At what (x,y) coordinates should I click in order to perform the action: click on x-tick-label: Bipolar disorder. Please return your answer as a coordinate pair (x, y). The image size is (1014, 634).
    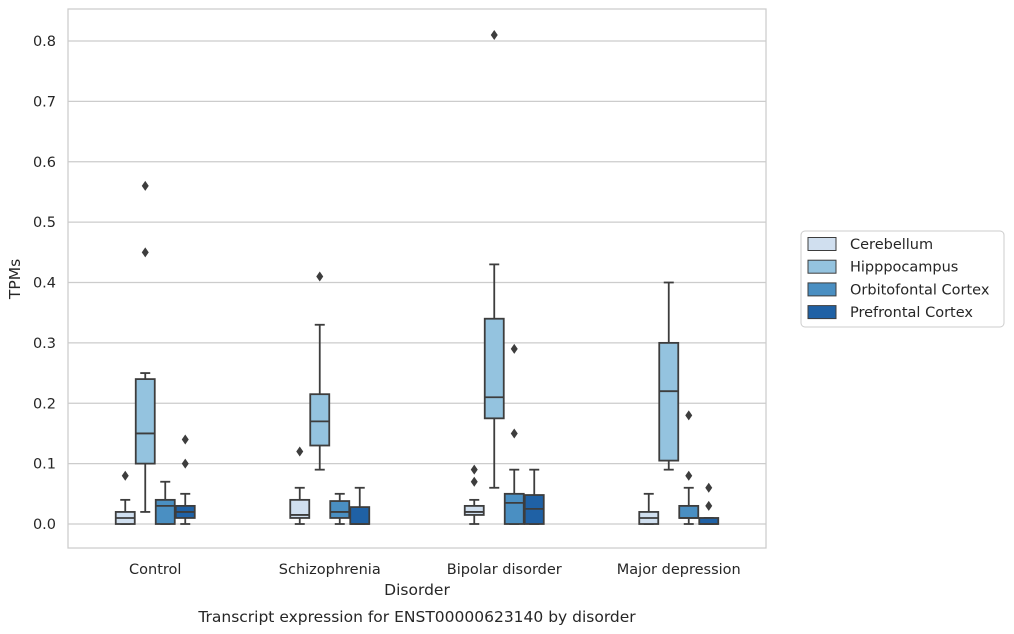
    Looking at the image, I should click on (504, 570).